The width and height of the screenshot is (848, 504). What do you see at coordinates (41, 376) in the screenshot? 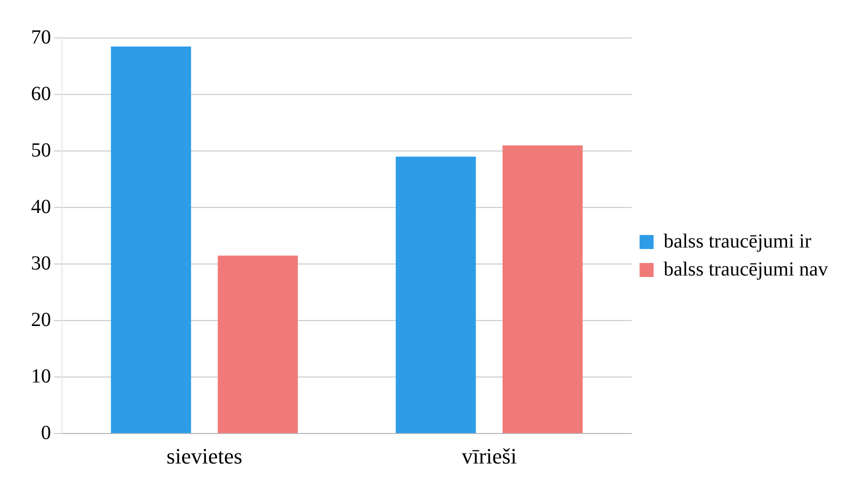
I see `y-tick-label: 10` at bounding box center [41, 376].